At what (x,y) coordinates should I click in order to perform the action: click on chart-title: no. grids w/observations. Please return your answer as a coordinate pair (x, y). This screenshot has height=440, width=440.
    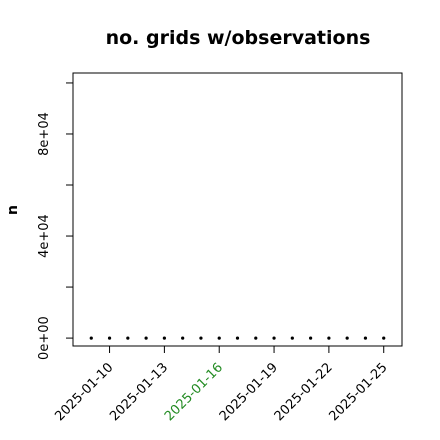
    Looking at the image, I should click on (238, 38).